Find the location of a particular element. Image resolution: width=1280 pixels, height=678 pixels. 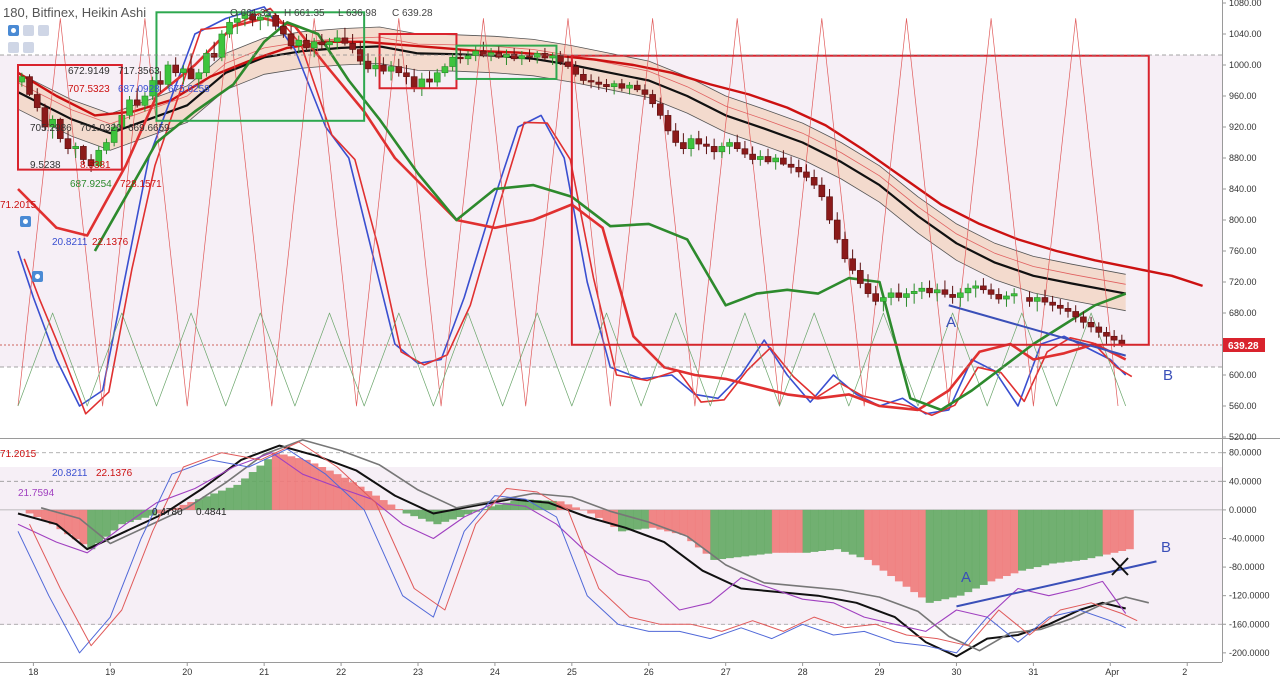

time-tick-label: 26 is located at coordinates (649, 672).